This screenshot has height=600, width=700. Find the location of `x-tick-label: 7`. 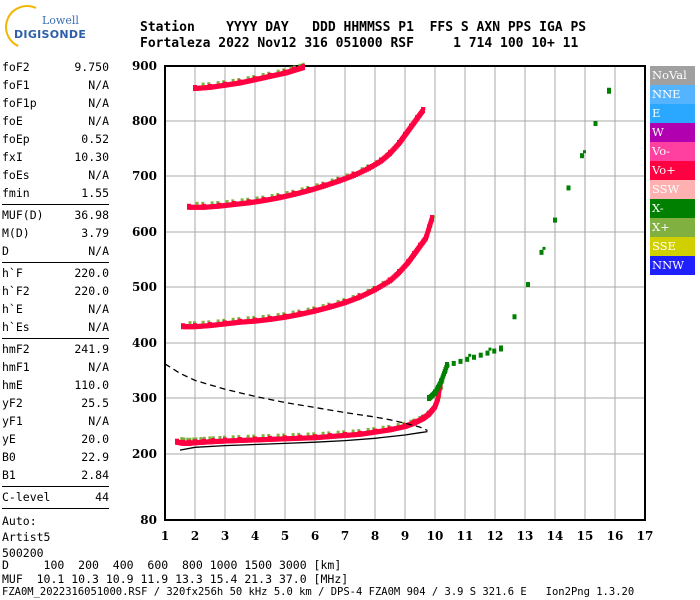

x-tick-label: 7 is located at coordinates (345, 536).